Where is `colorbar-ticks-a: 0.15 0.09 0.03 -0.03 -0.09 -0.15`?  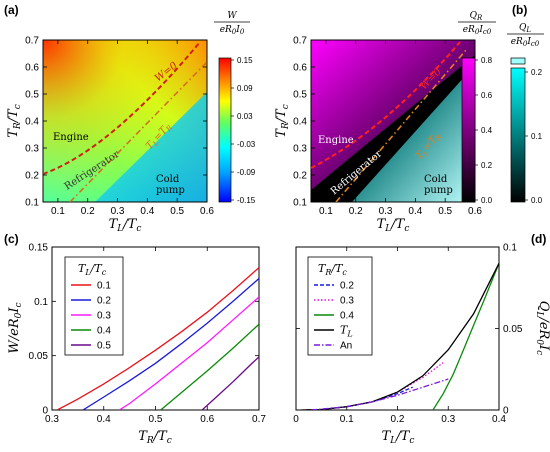
colorbar-ticks-a: 0.15 0.09 0.03 -0.03 -0.09 -0.15 is located at coordinates (243, 130).